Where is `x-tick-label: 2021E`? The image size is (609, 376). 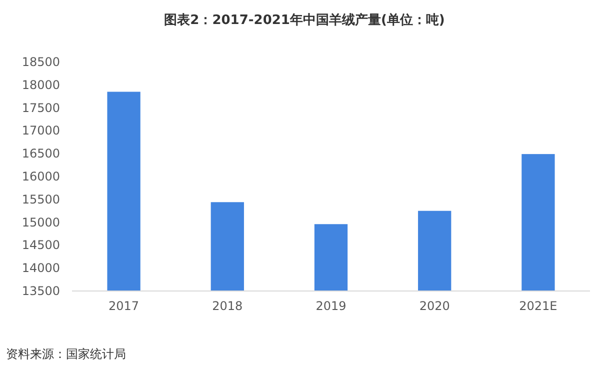 x-tick-label: 2021E is located at coordinates (538, 306).